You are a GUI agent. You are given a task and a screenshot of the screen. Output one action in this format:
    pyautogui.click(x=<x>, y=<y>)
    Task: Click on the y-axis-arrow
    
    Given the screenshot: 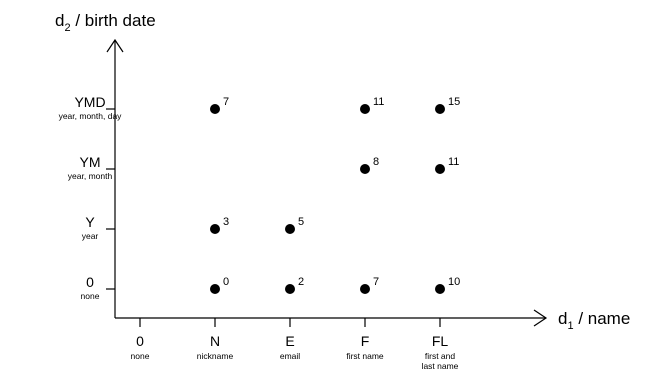 What is the action you would take?
    pyautogui.click(x=115, y=45)
    